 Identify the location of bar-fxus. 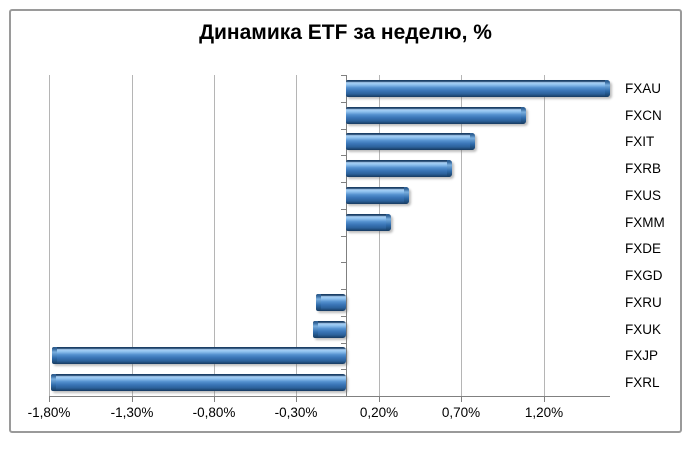
(377, 195).